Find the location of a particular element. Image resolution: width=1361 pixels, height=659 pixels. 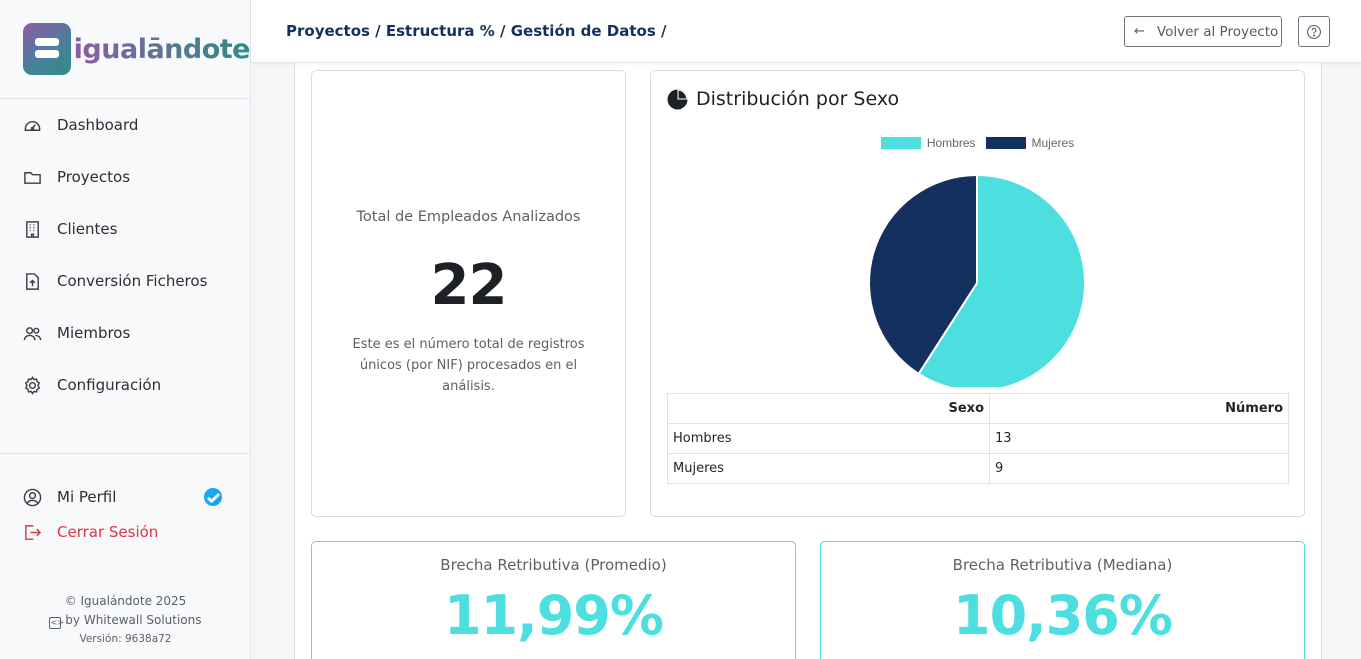

legend-item-hombres: Hombres is located at coordinates (928, 143).